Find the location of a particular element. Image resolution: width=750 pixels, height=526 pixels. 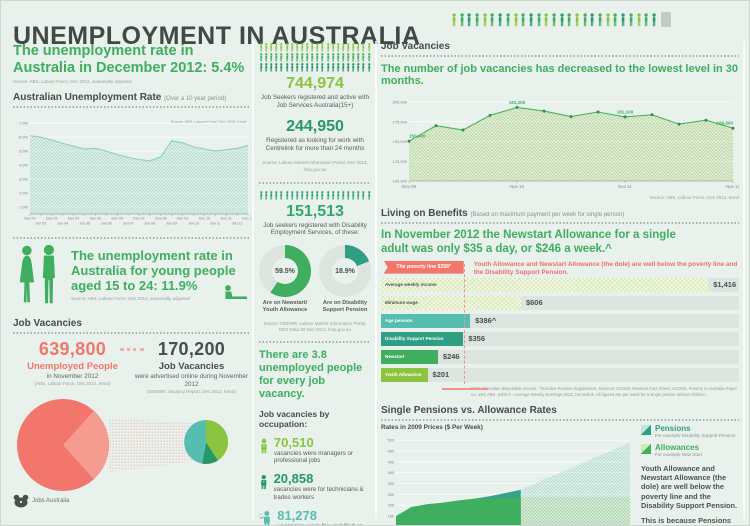

svg-text: 450 is located at coordinates (391, 451).